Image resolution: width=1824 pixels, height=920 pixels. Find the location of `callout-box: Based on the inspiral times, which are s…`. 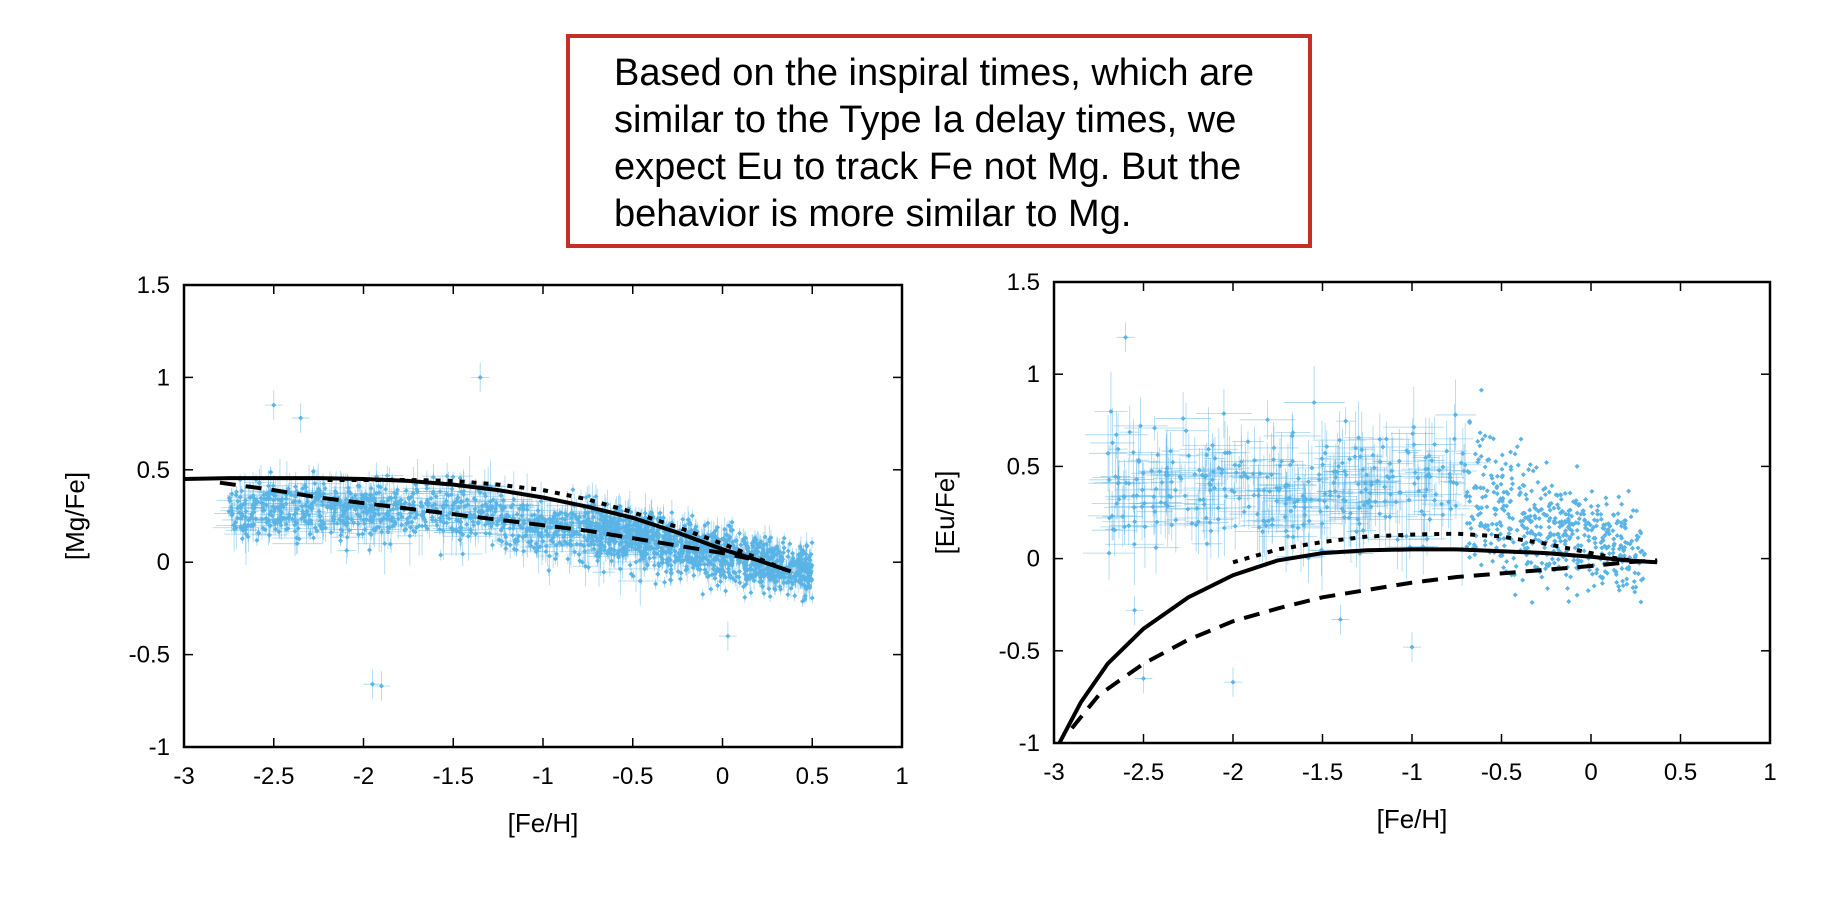

callout-box: Based on the inspiral times, which are s… is located at coordinates (939, 141).